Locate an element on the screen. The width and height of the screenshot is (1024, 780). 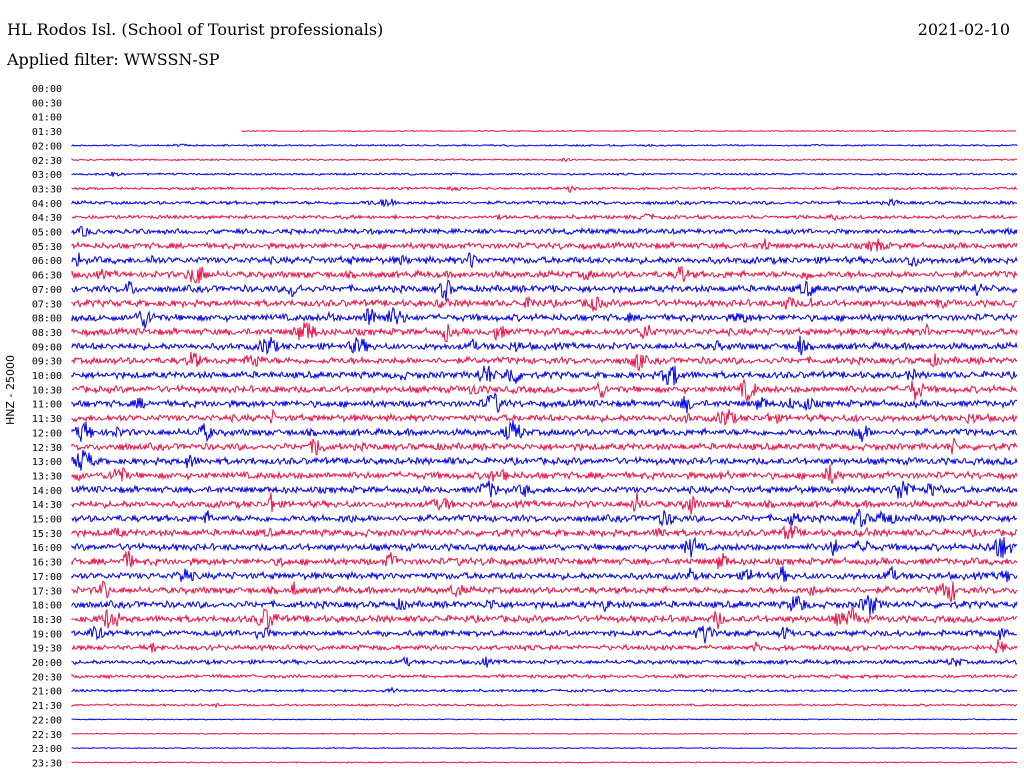
row-time-label: 22:30 is located at coordinates (47, 735).